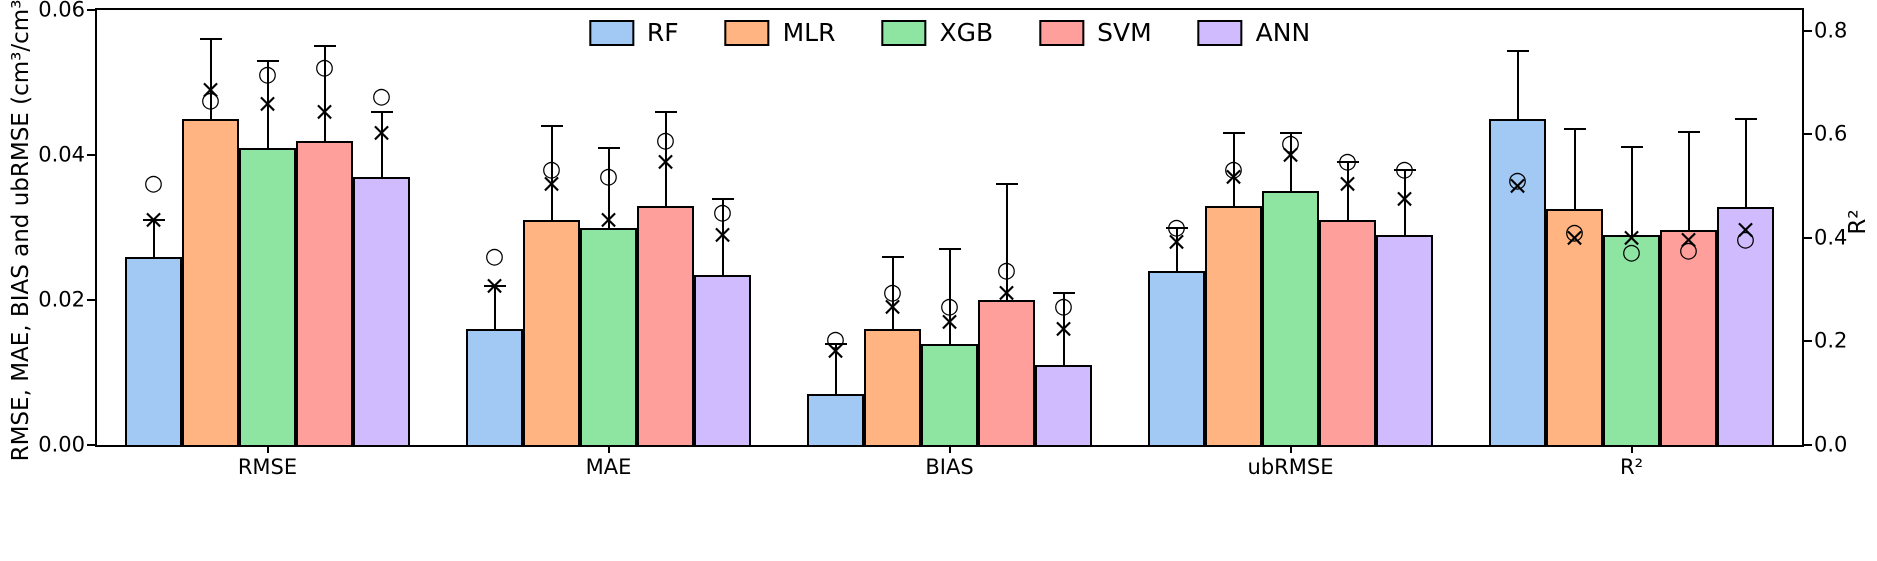  What do you see at coordinates (662, 32) in the screenshot?
I see `legend-label-rf: RF` at bounding box center [662, 32].